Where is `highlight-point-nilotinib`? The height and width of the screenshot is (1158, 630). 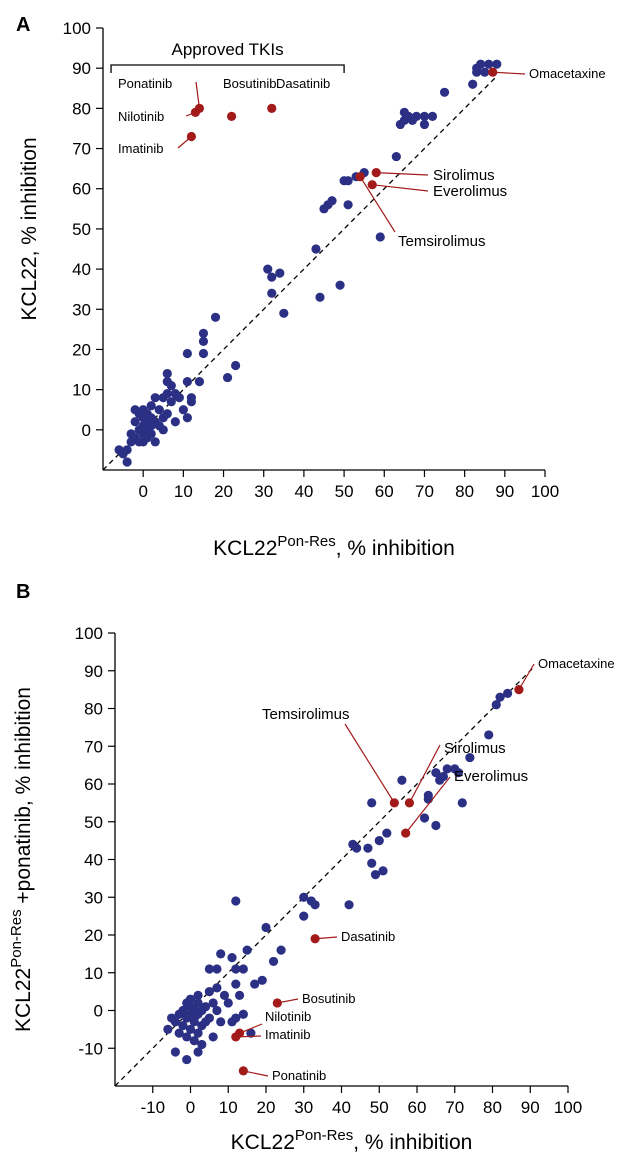
highlight-point-nilotinib is located at coordinates (195, 112).